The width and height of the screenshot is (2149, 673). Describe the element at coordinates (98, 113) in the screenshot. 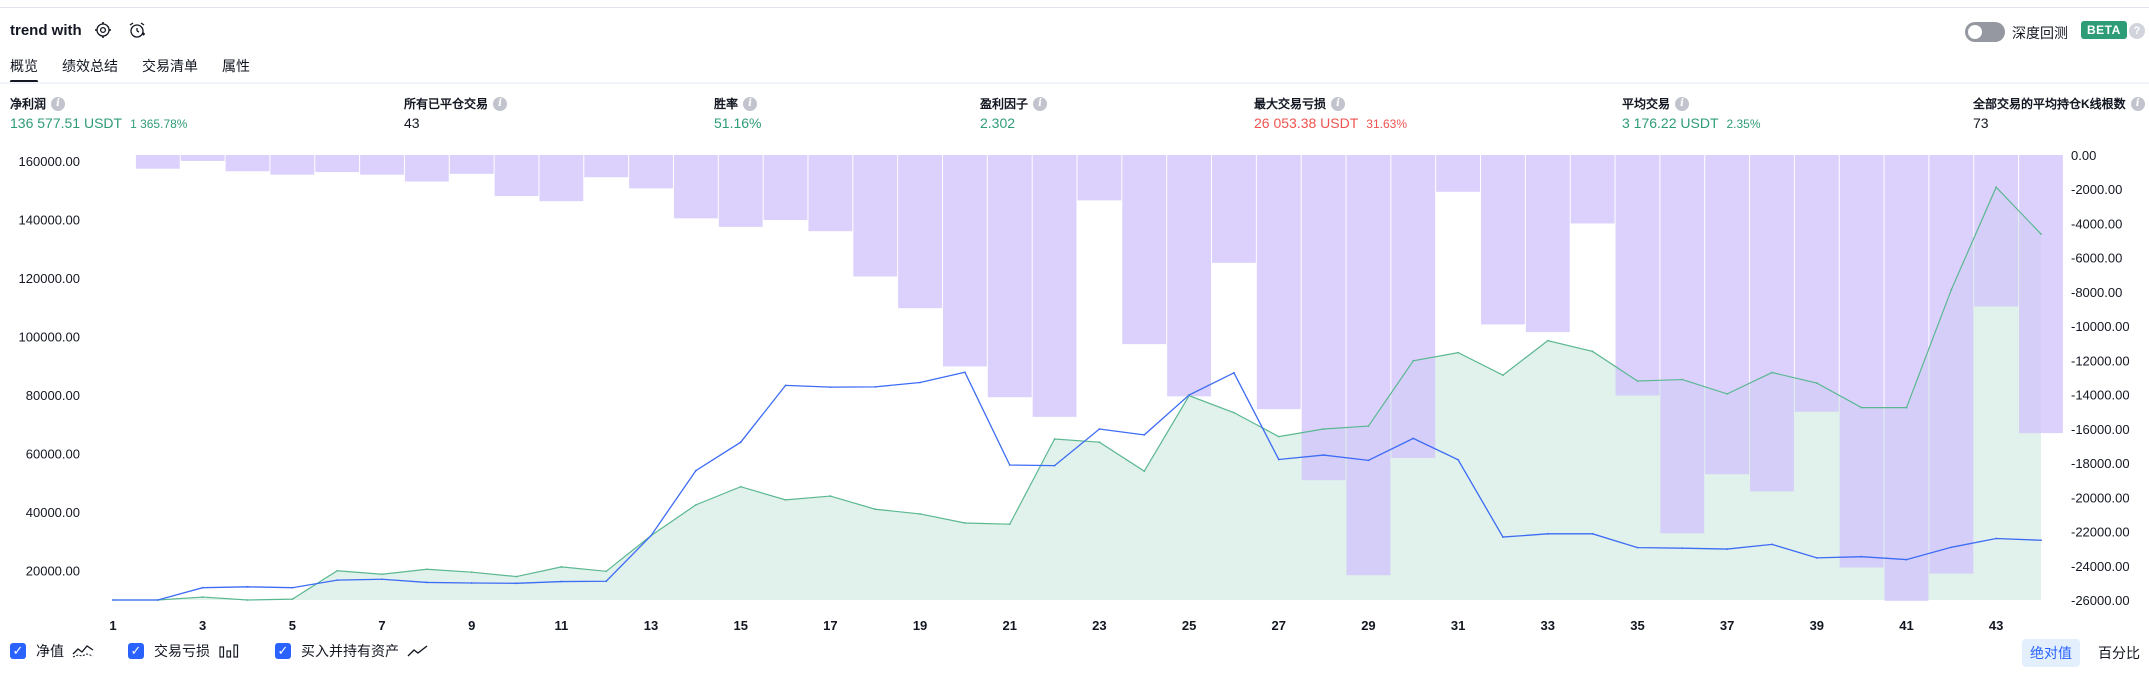

I see `metric-net-profit: 净利润 i 136 577.51 USDT 1 365.78%` at that location.